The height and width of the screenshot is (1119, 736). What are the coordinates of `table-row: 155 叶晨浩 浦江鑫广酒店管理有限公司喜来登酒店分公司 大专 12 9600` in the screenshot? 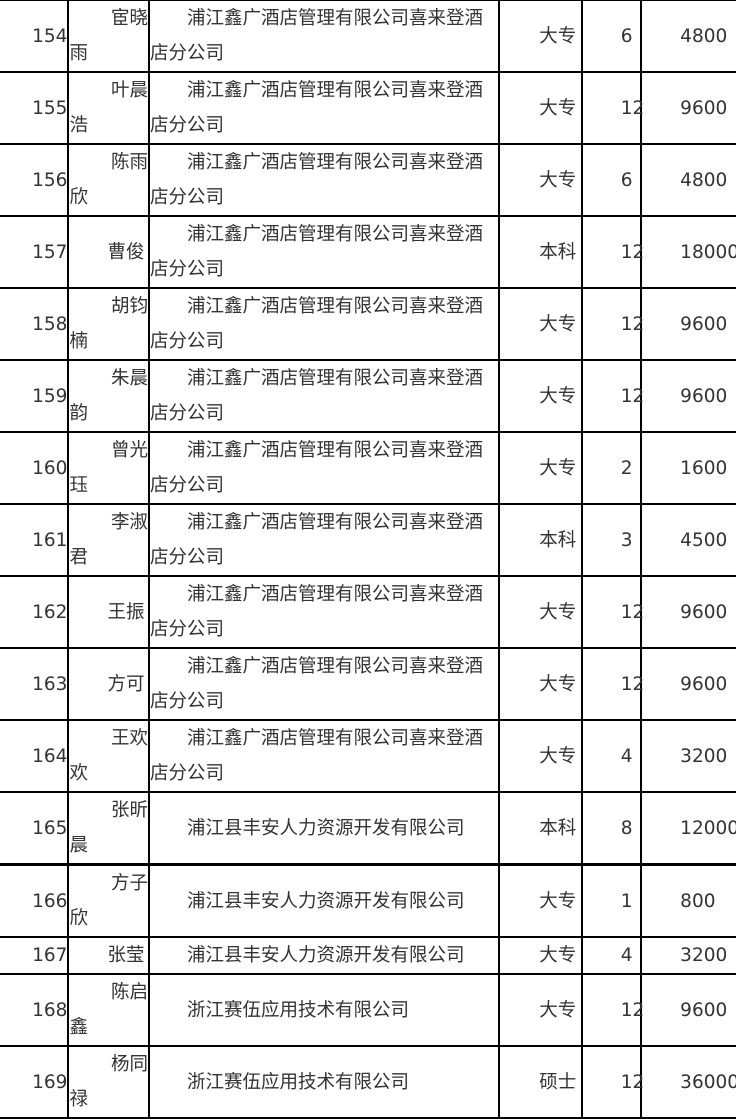 It's located at (368, 108).